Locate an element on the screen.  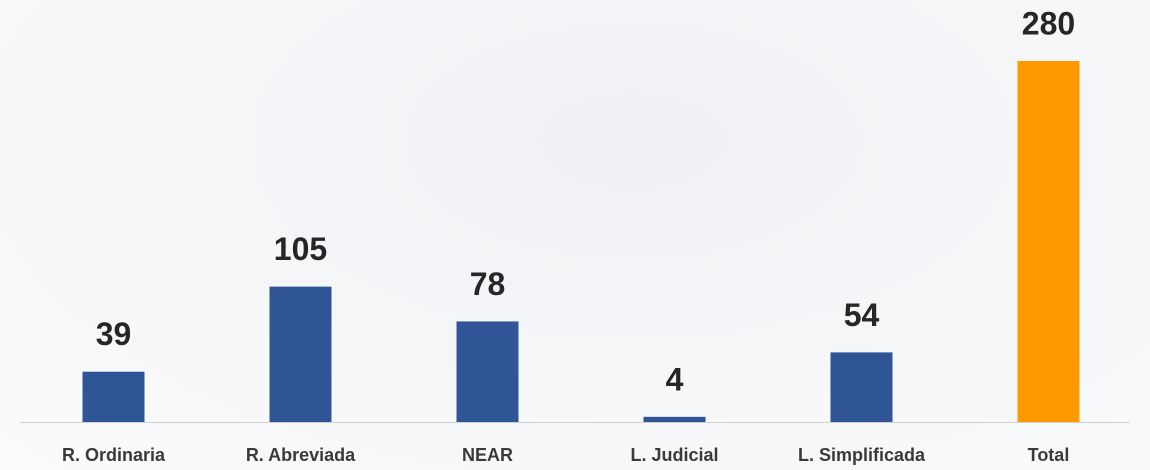
x-tick-label: NEAR is located at coordinates (487, 455).